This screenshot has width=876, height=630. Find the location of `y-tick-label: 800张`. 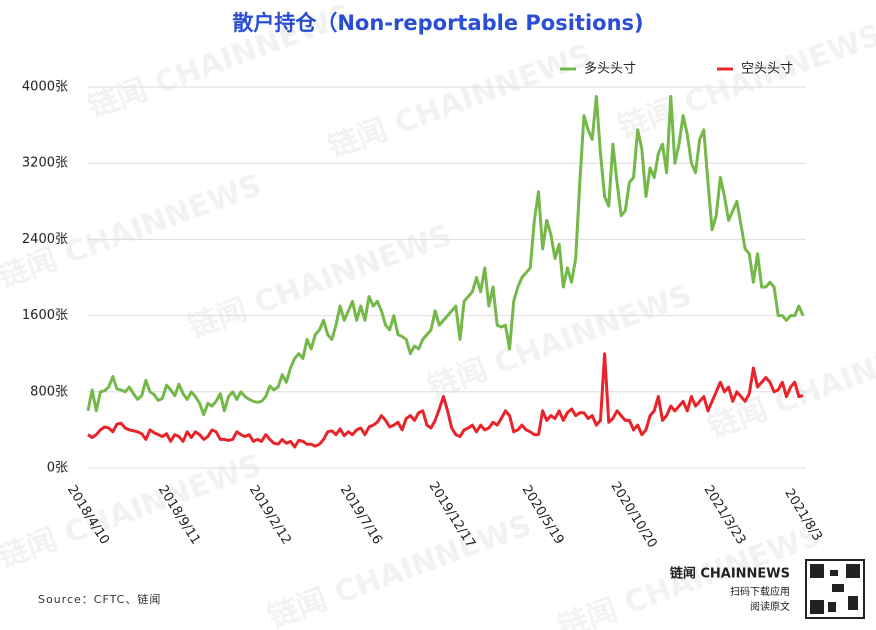

y-tick-label: 800张 is located at coordinates (49, 391).